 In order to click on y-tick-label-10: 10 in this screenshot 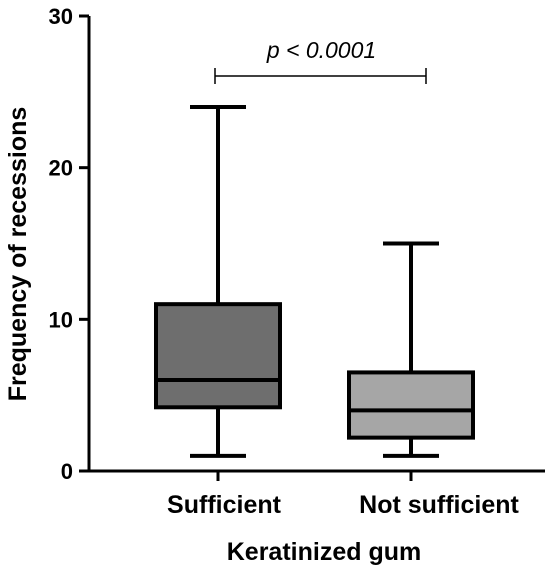, I will do `click(61, 319)`.